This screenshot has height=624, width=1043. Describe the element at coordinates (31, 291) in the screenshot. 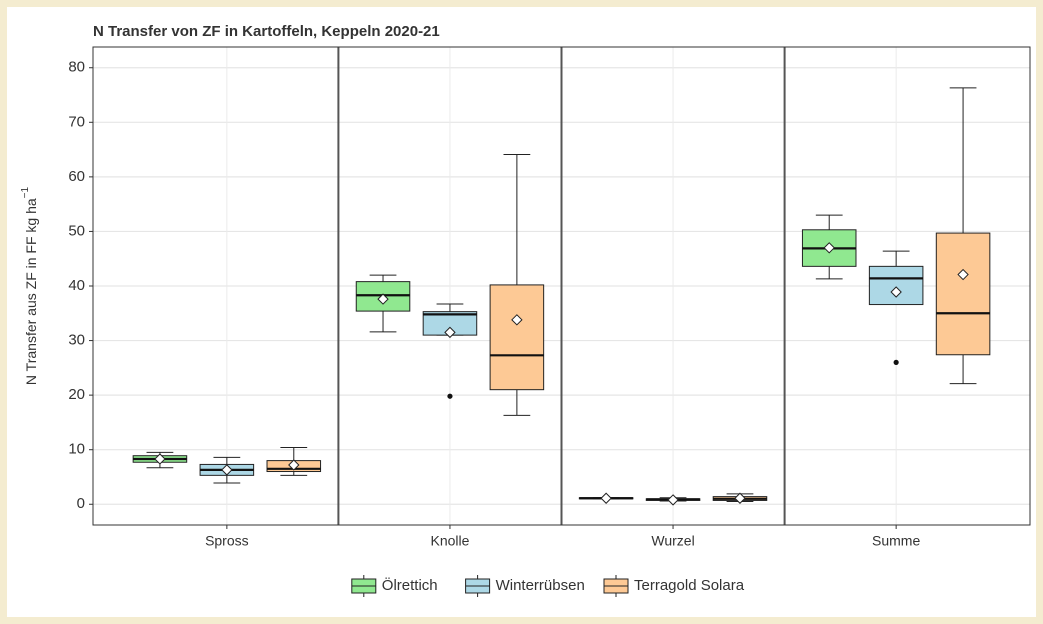

I see `y-axis-title-text: N Transfer aus ZF in FF kg ha` at that location.